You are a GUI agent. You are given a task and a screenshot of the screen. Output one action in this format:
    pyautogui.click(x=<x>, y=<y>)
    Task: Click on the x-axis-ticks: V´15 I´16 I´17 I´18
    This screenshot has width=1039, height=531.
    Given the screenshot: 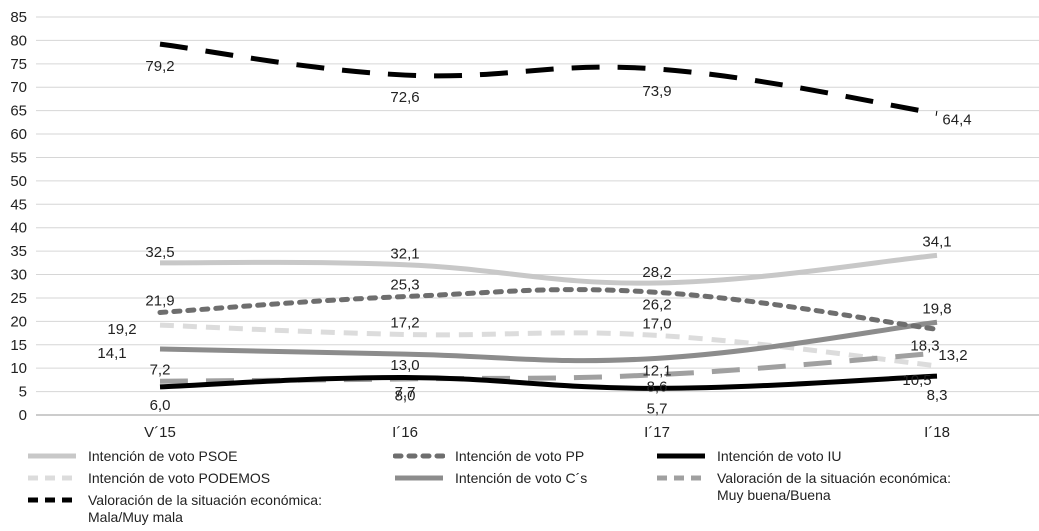 What is the action you would take?
    pyautogui.click(x=547, y=432)
    